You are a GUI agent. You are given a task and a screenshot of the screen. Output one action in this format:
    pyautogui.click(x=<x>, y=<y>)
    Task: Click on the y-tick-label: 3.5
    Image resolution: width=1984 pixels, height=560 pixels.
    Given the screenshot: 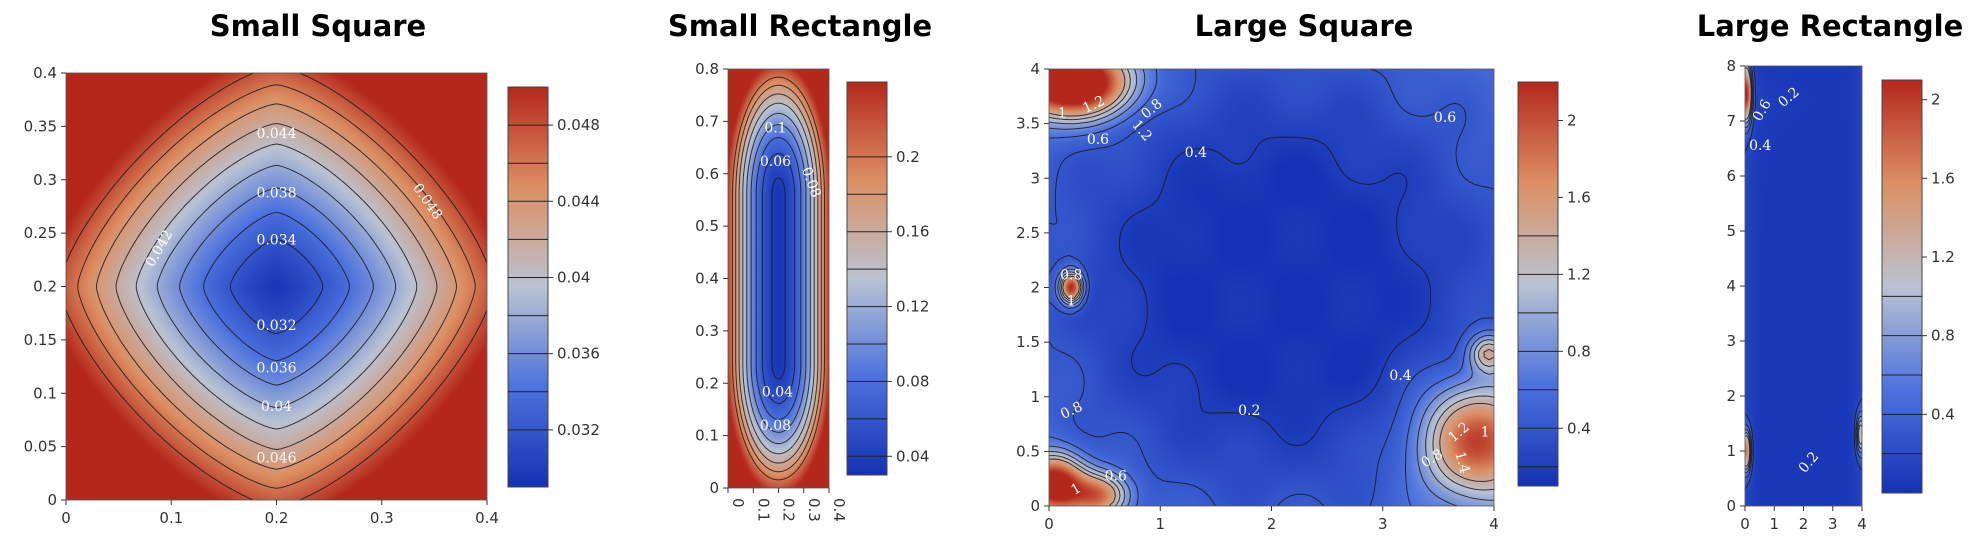 What is the action you would take?
    pyautogui.click(x=1028, y=124)
    